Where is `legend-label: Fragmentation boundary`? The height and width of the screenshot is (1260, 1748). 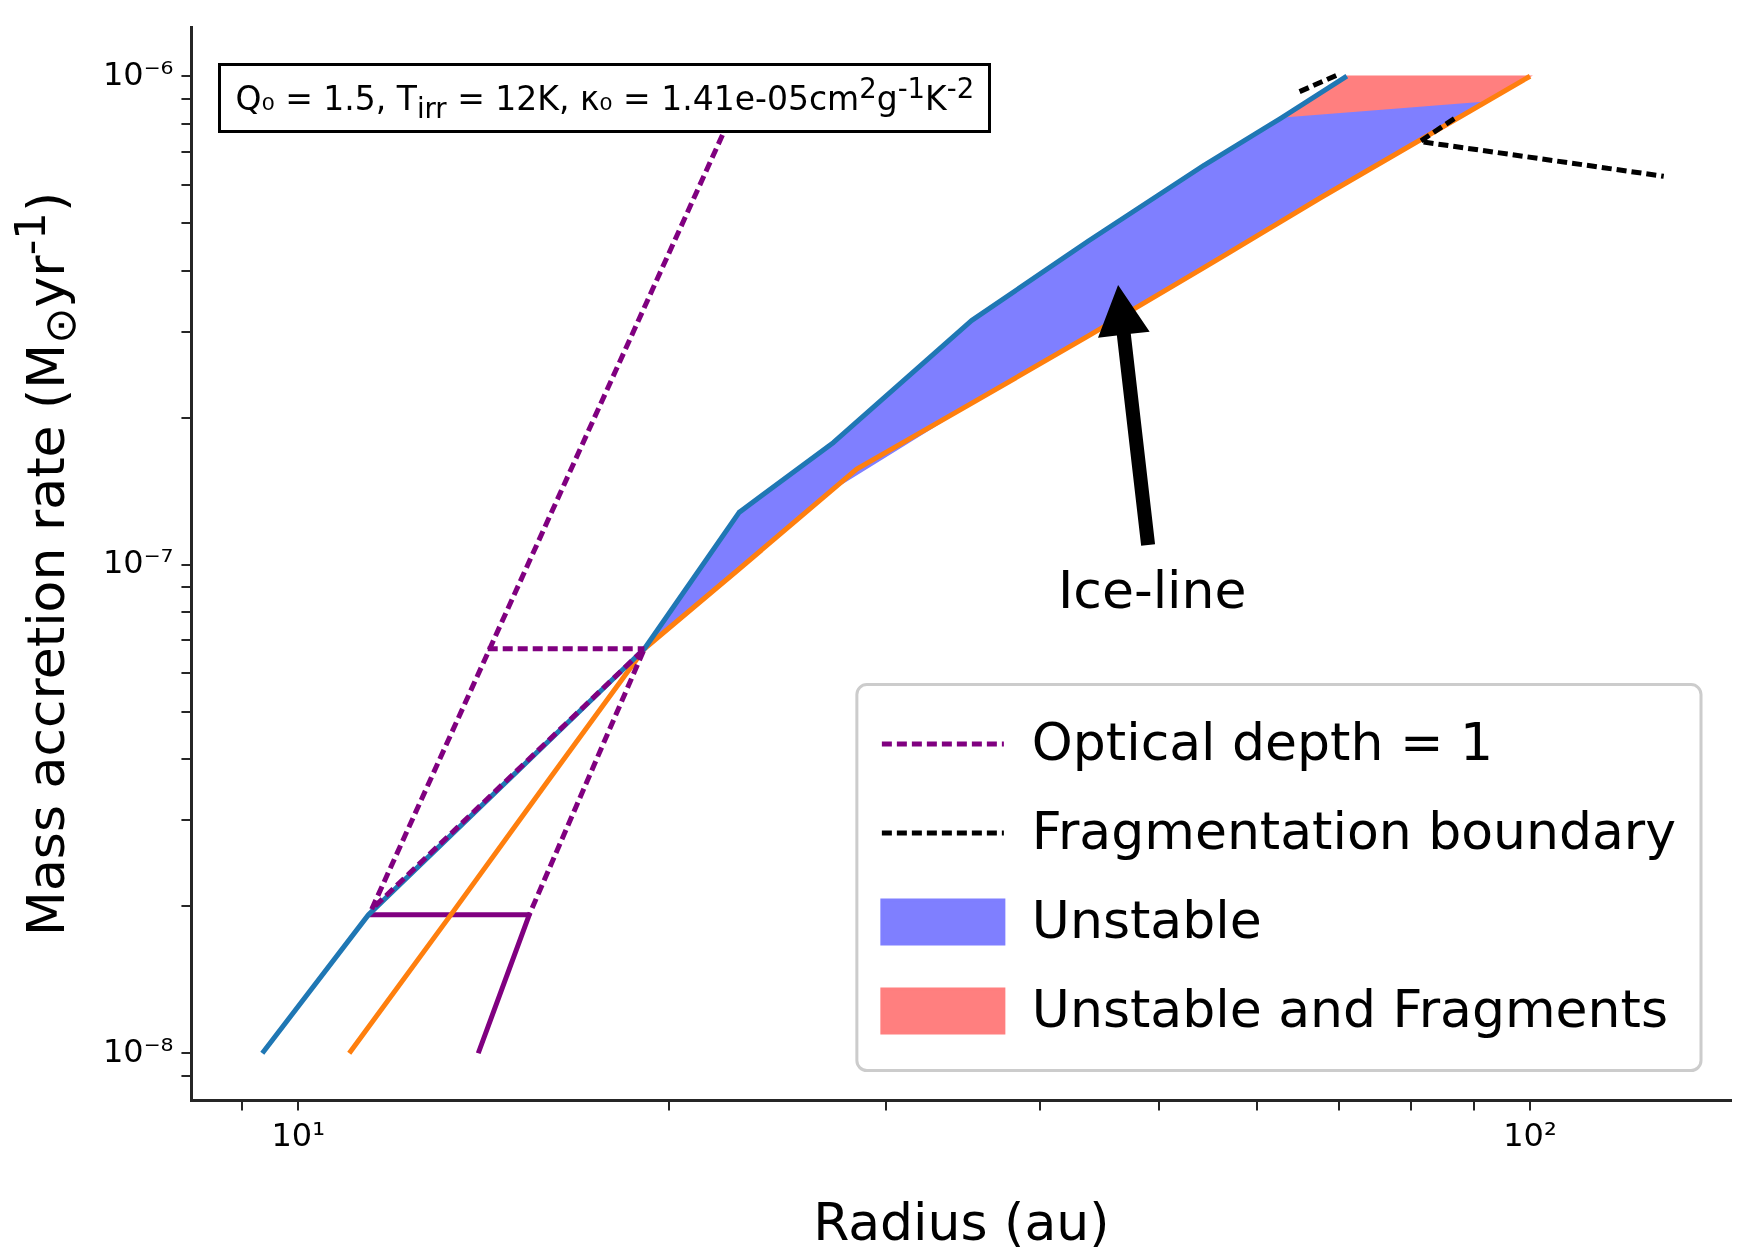
legend-label: Fragmentation boundary is located at coordinates (1354, 830).